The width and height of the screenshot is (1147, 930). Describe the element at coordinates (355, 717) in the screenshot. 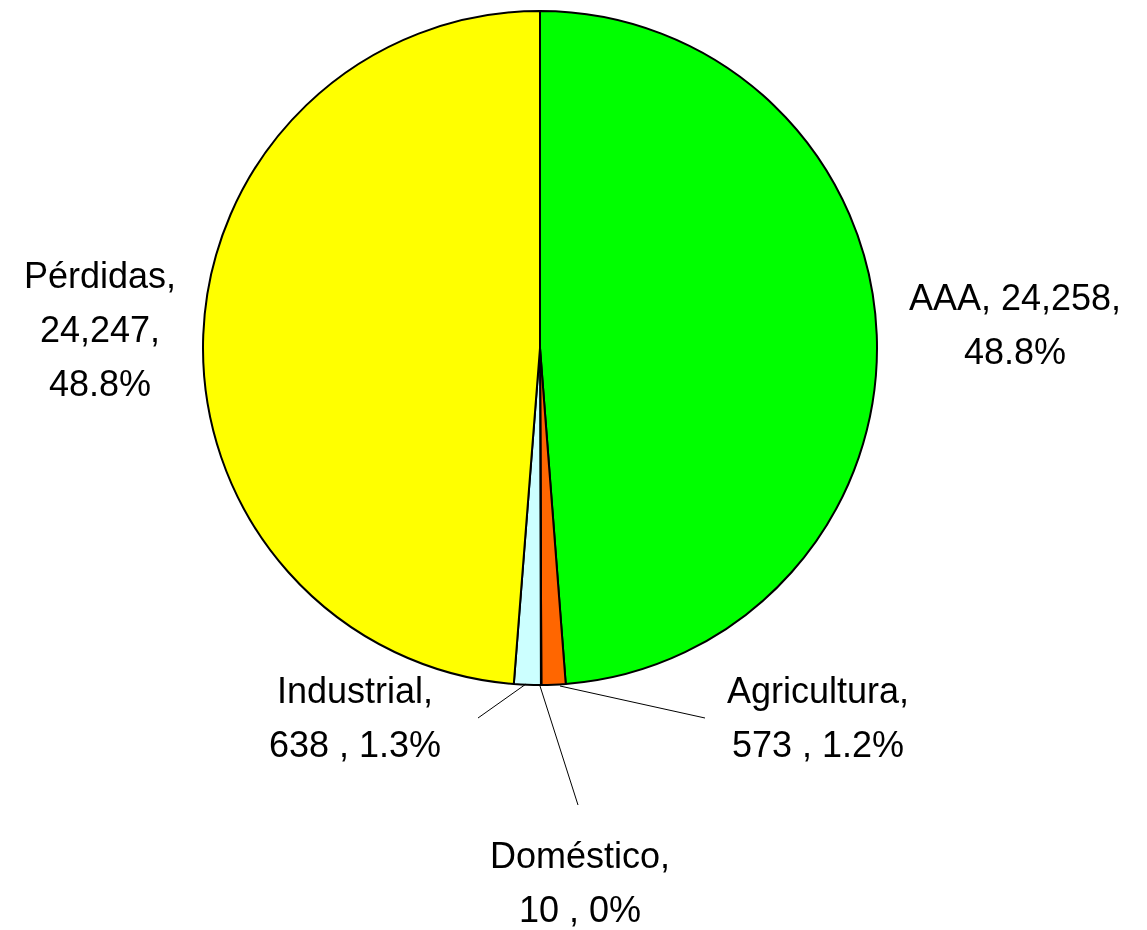

I see `slice-label: Industrial, 638 , 1.3%` at that location.